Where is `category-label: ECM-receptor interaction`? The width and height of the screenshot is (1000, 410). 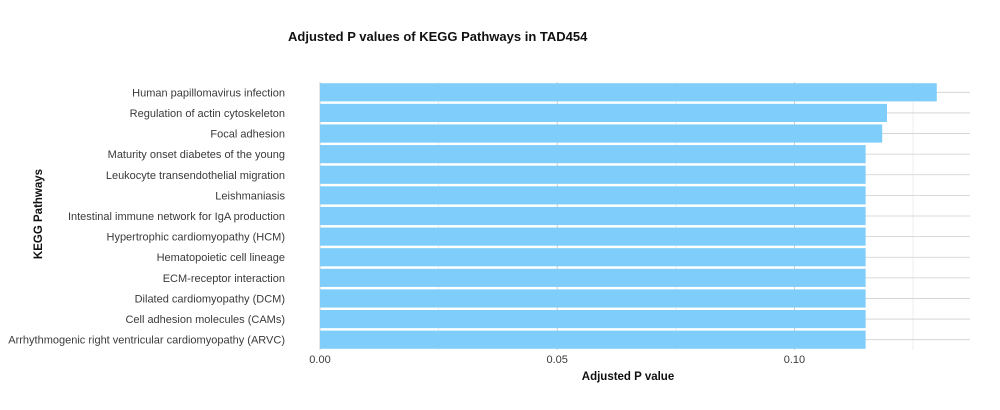
category-label: ECM-receptor interaction is located at coordinates (224, 279).